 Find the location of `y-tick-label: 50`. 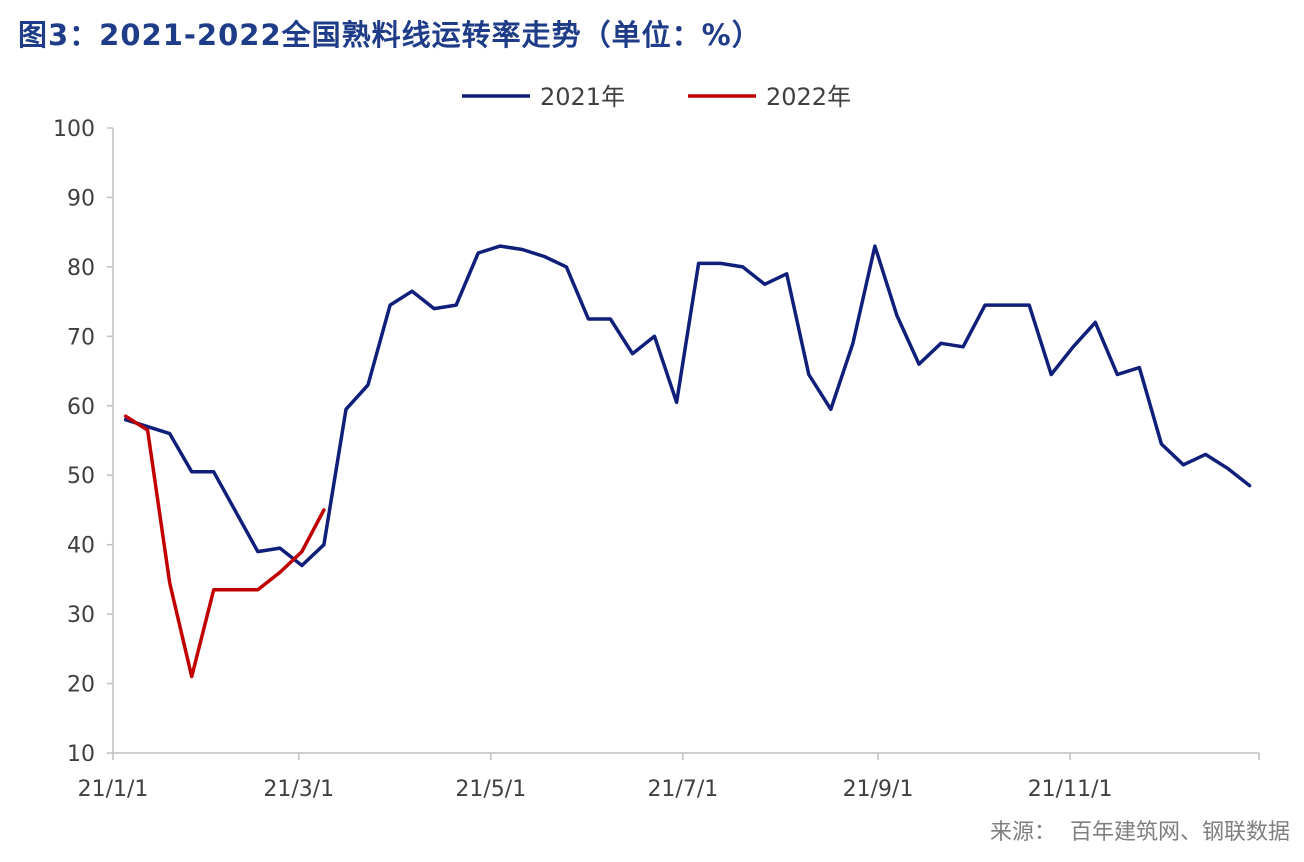

y-tick-label: 50 is located at coordinates (81, 476).